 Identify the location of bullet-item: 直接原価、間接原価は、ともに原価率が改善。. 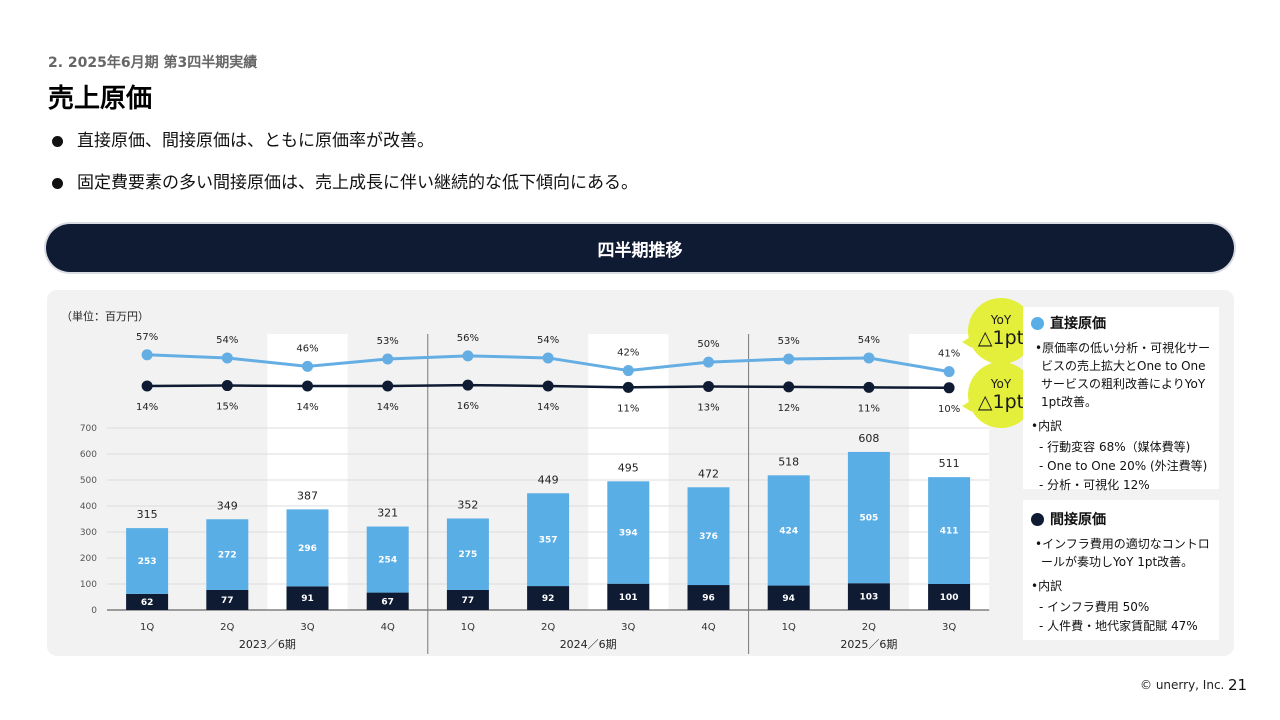
(344, 141).